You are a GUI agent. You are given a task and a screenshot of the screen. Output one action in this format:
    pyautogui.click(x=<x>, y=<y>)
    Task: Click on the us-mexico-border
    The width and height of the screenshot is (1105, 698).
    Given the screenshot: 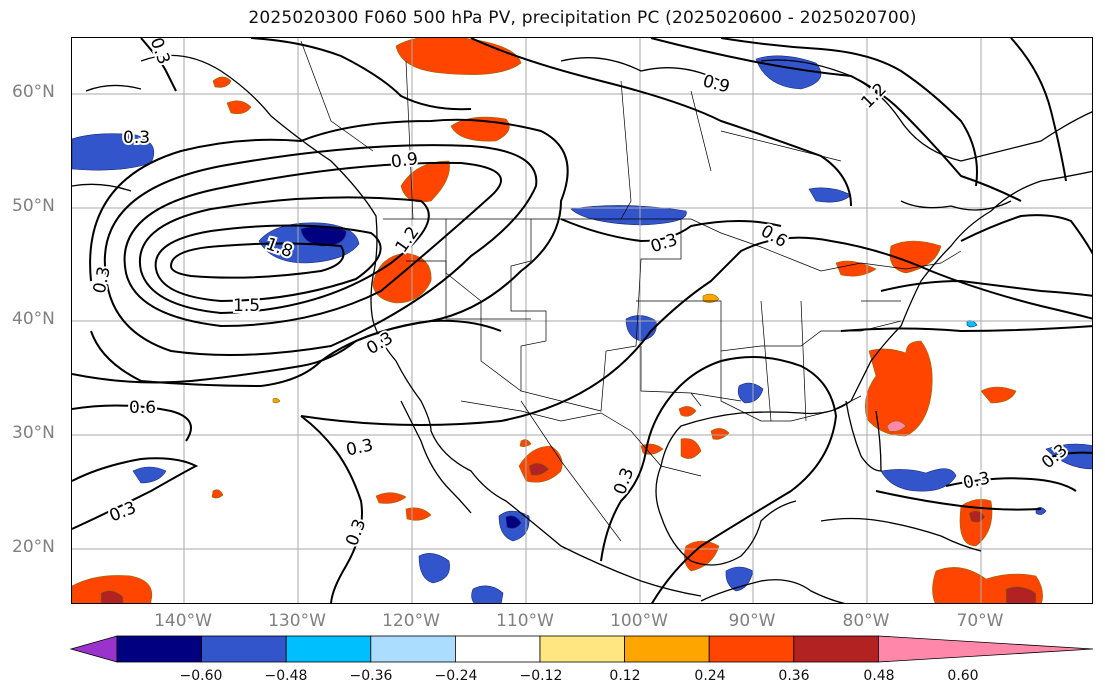 What is the action you would take?
    pyautogui.click(x=581, y=438)
    